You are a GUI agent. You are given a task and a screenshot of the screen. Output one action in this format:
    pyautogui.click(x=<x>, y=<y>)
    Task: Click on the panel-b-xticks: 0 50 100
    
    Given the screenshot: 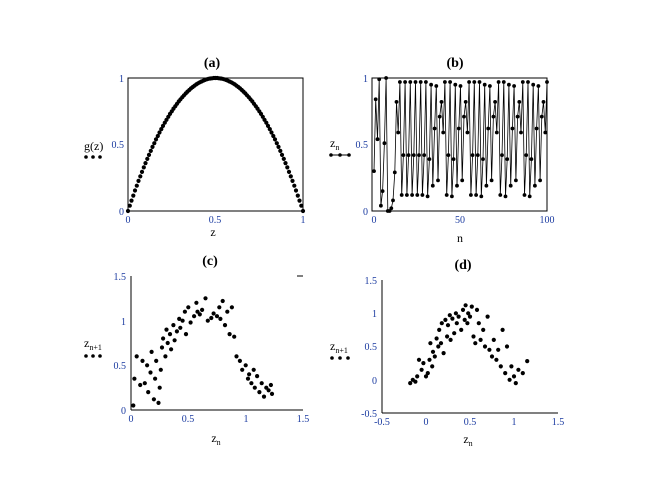 What is the action you would take?
    pyautogui.click(x=463, y=220)
    